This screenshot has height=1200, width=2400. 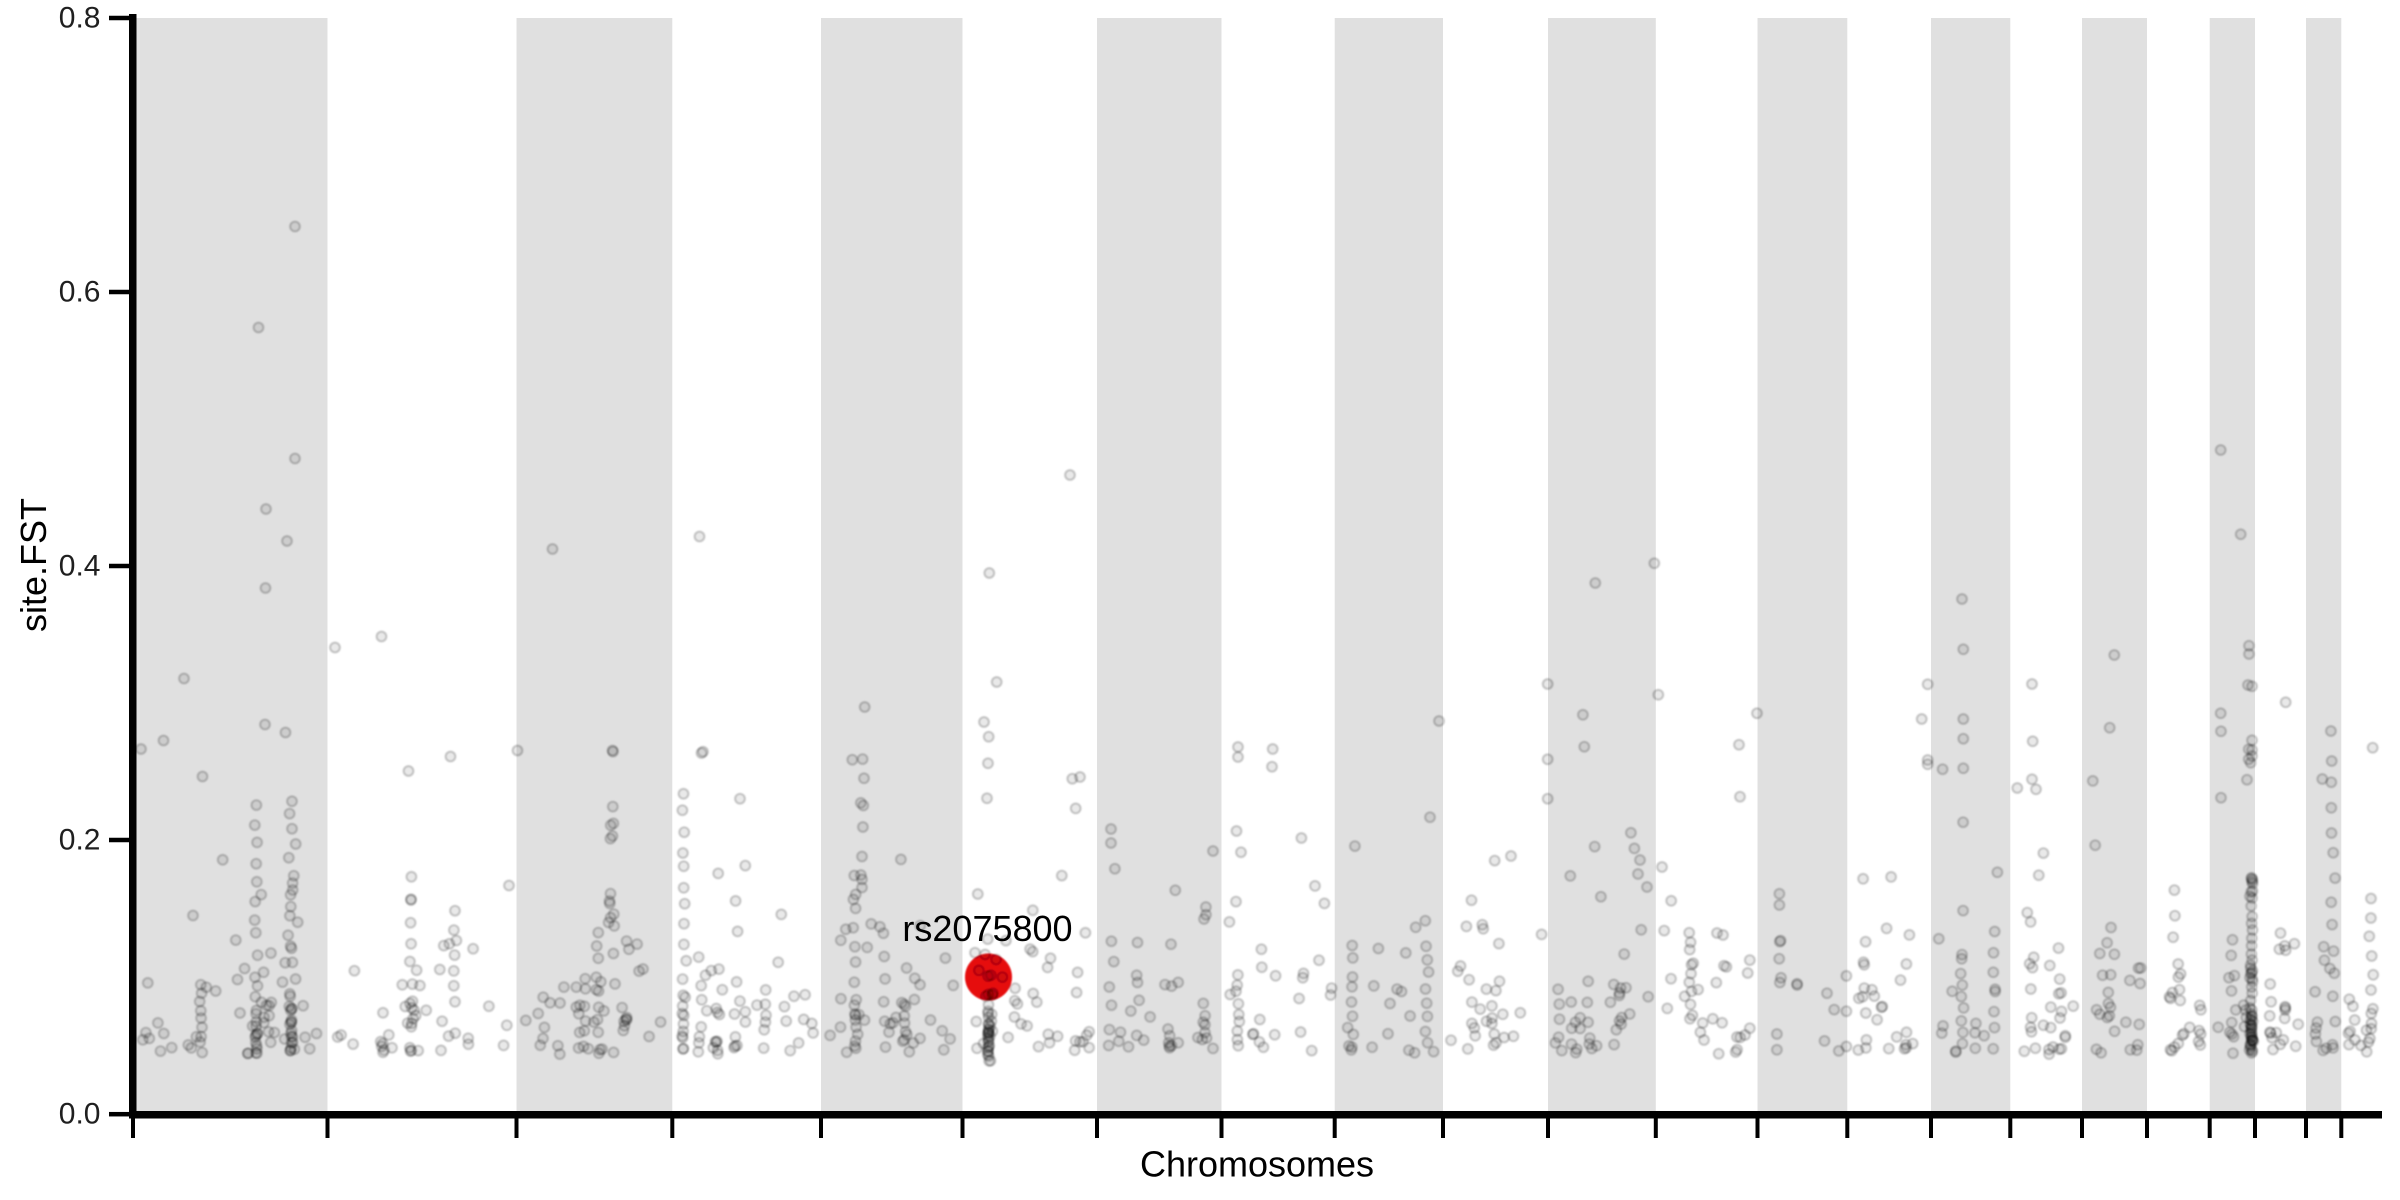 I want to click on svg-text: Chromosomes, so click(x=1257, y=1164).